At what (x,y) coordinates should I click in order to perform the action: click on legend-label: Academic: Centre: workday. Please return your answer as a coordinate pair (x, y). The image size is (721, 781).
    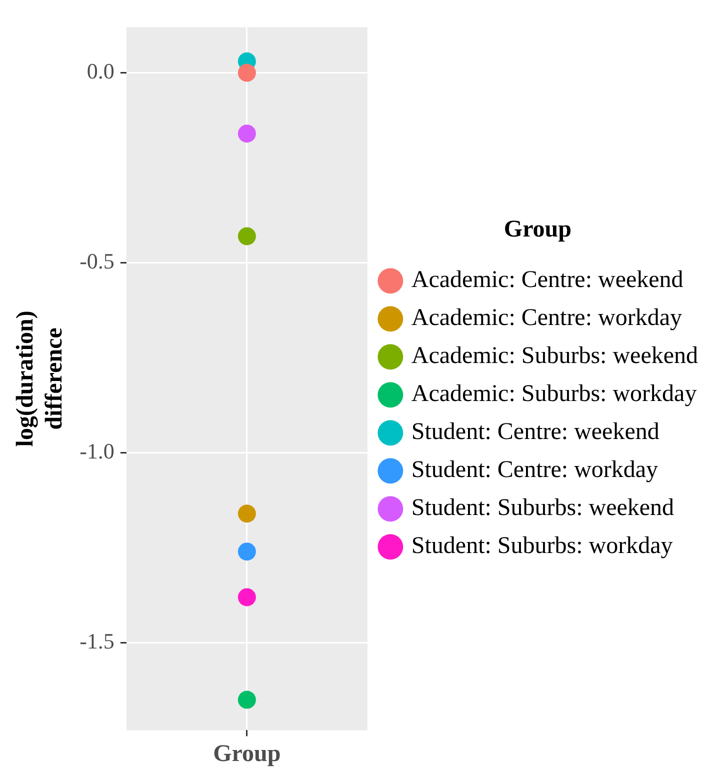
    Looking at the image, I should click on (546, 318).